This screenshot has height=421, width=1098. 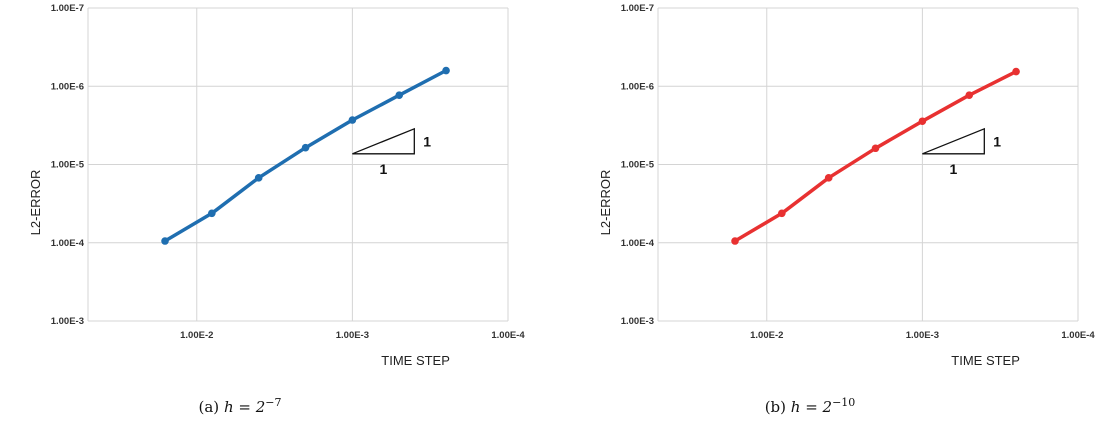 What do you see at coordinates (273, 402) in the screenshot?
I see `caption-exponent: −7` at bounding box center [273, 402].